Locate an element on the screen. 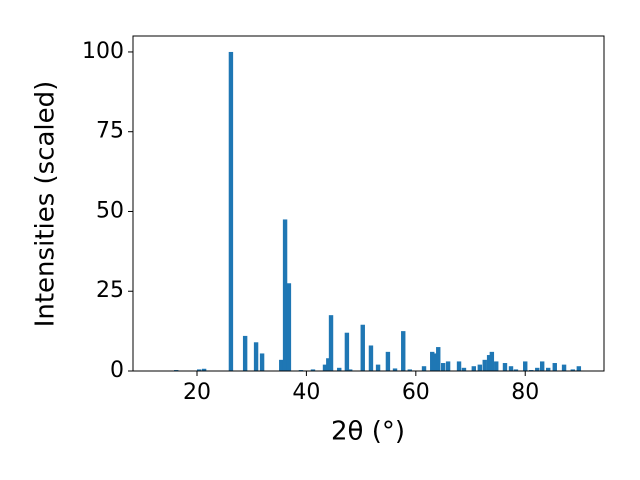  y-axis-label: Intensities (scaled) is located at coordinates (46, 204).